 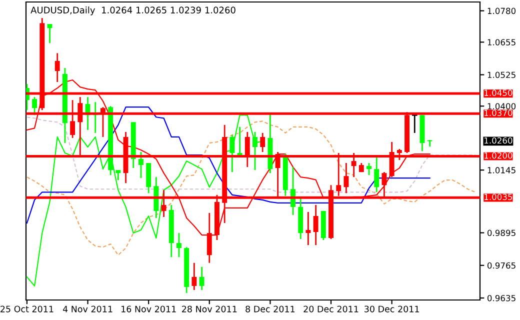 What do you see at coordinates (498, 140) in the screenshot?
I see `text: 1.0260` at bounding box center [498, 140].